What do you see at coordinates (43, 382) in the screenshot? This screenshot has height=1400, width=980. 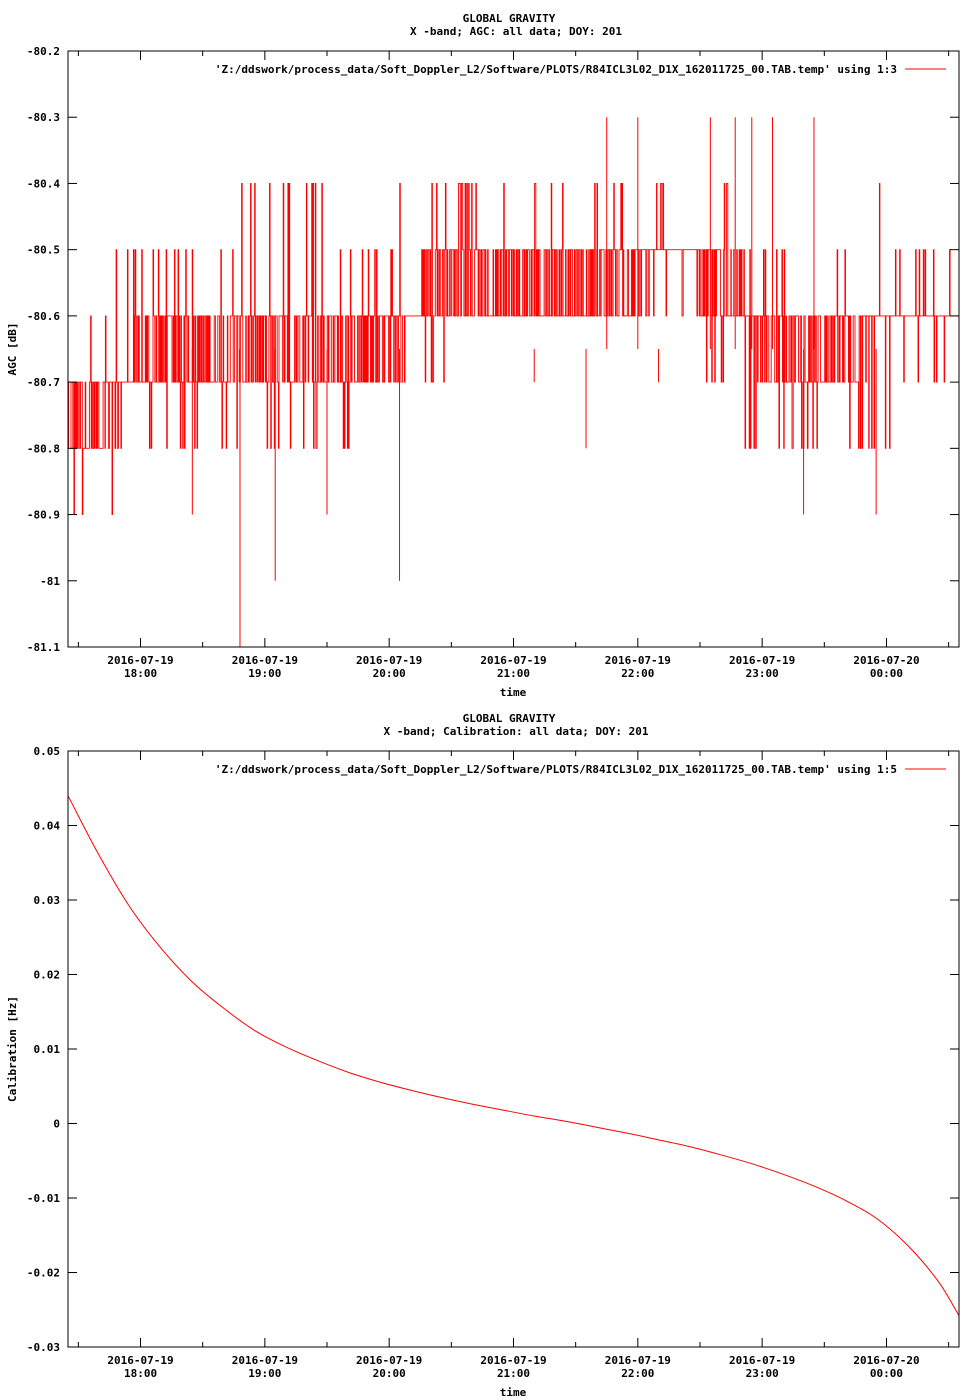 I see `y-tick-label: -80.7` at bounding box center [43, 382].